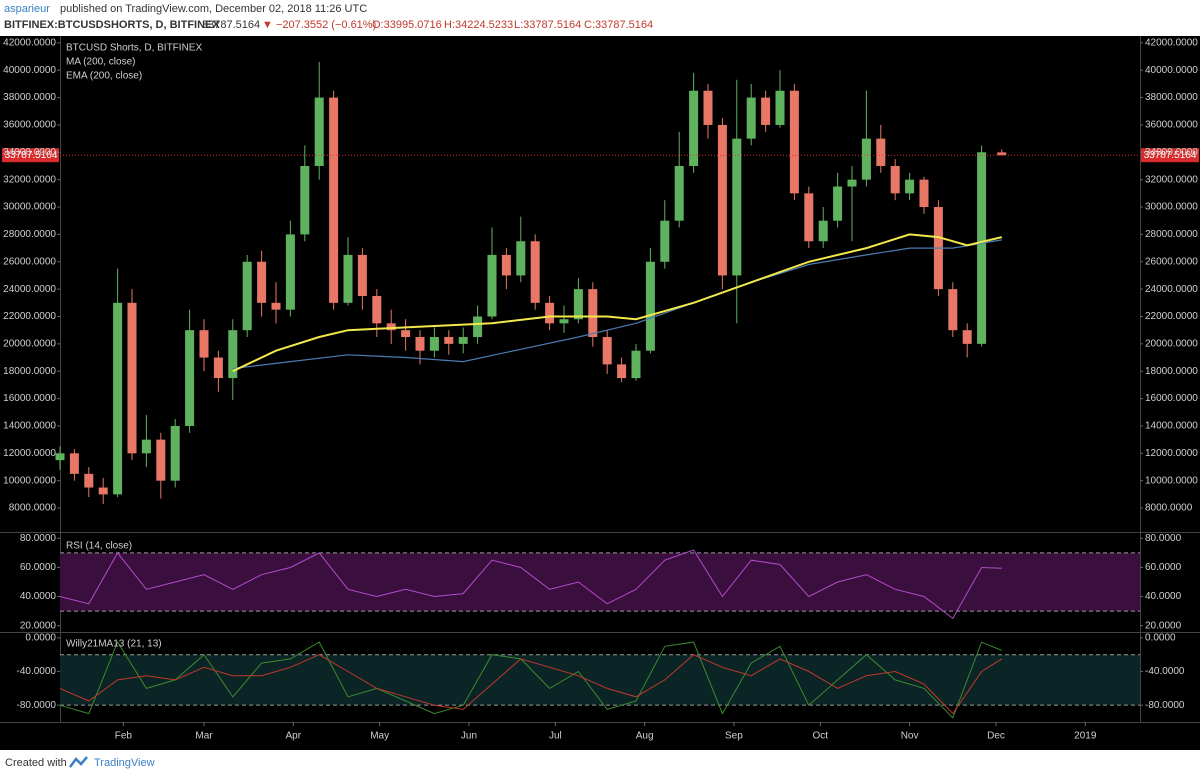 The width and height of the screenshot is (1200, 776). What do you see at coordinates (478, 25) in the screenshot?
I see `ohlc-high: H:34224.5233` at bounding box center [478, 25].